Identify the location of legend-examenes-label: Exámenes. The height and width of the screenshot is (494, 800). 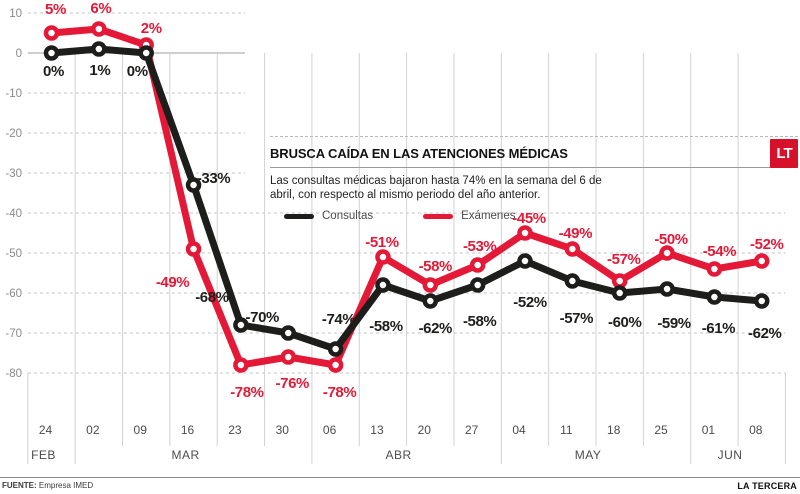
(488, 216).